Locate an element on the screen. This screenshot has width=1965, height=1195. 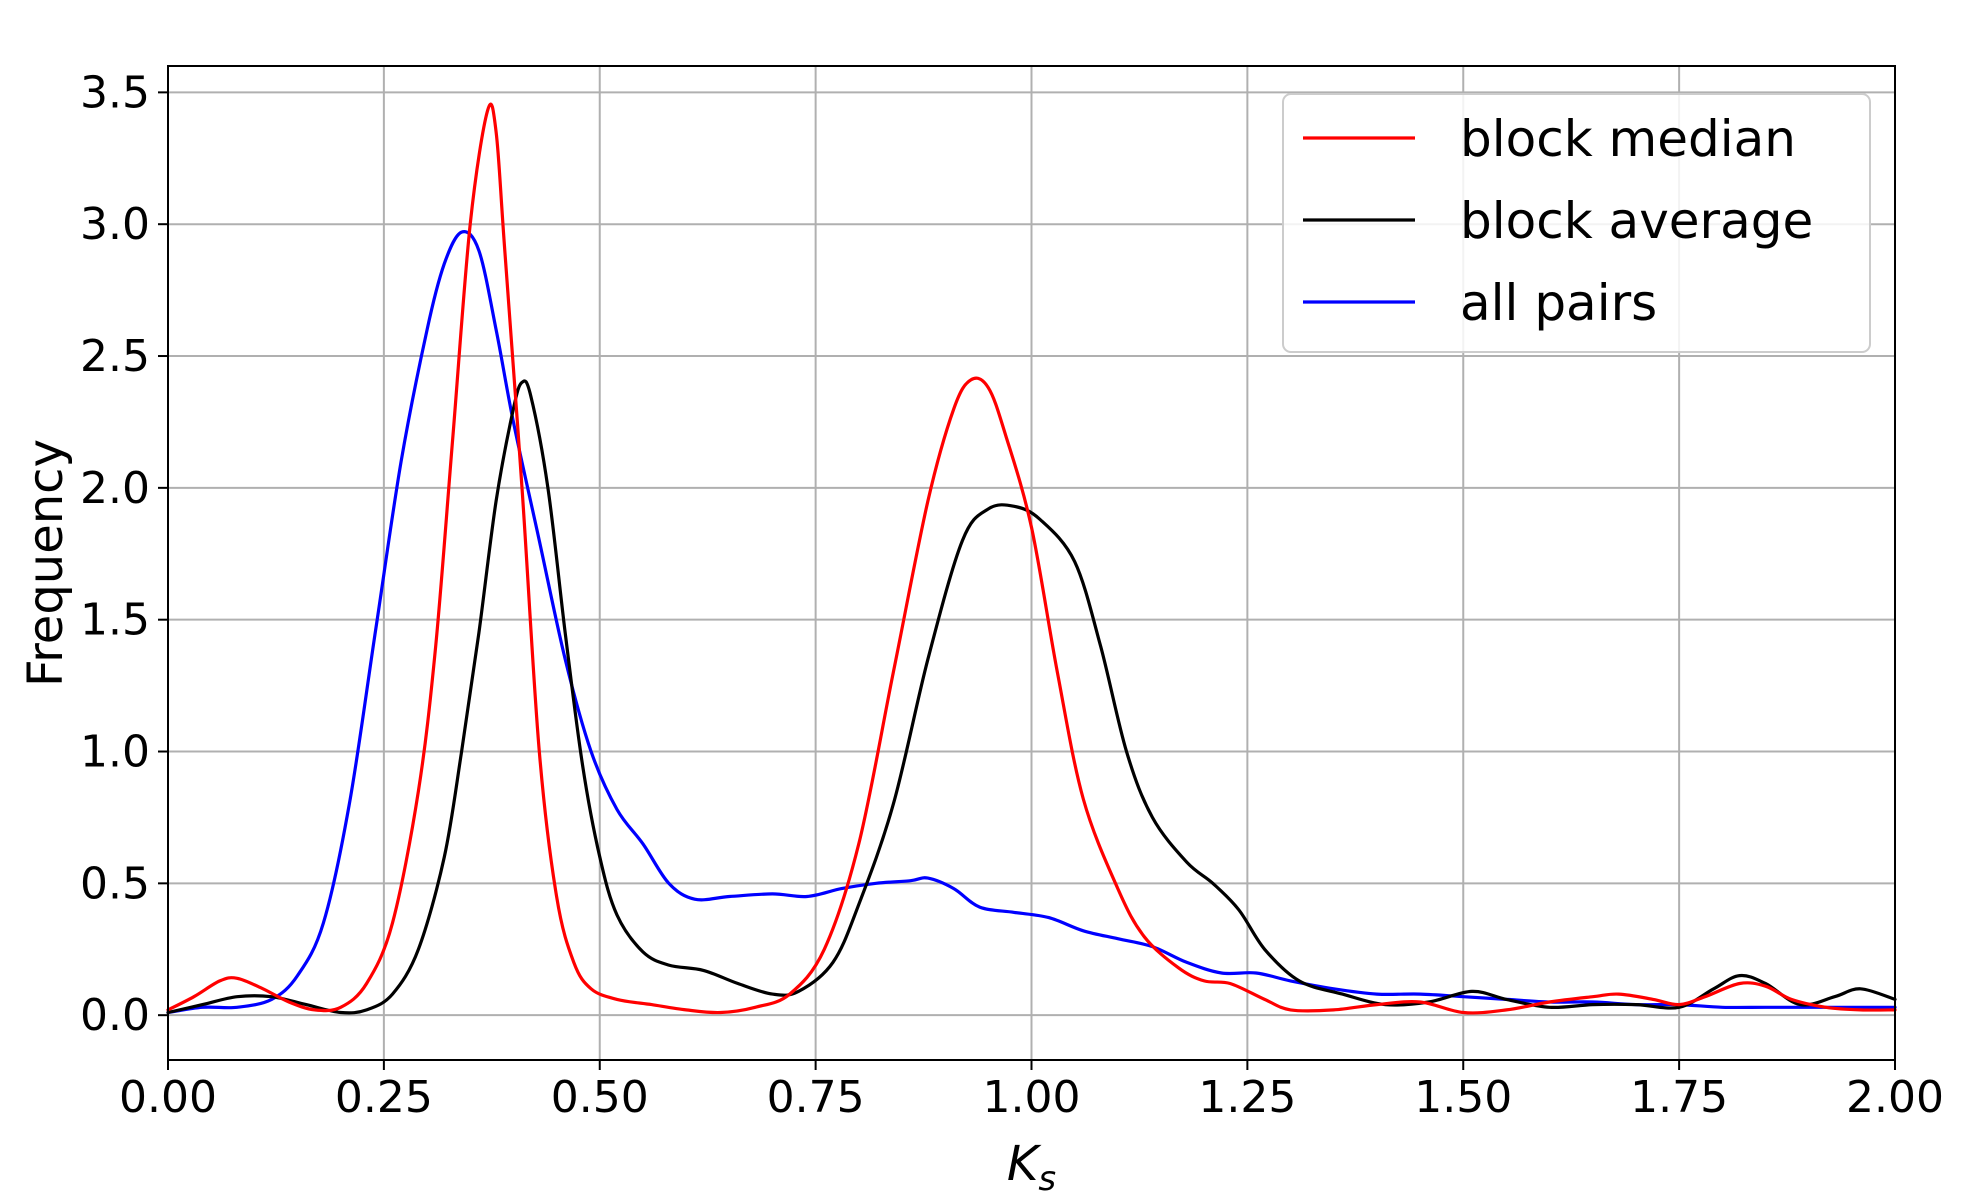
x-tick-label: 1.50 is located at coordinates (1463, 1097).